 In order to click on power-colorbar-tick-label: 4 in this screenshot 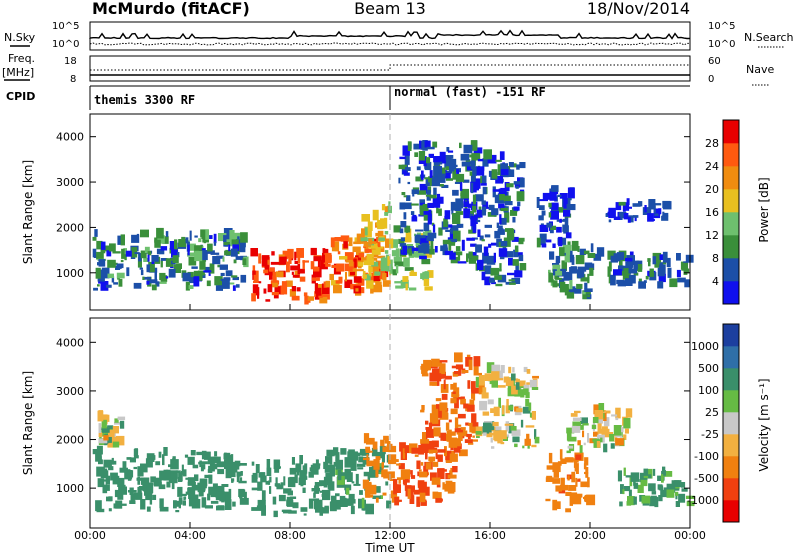, I will do `click(715, 281)`.